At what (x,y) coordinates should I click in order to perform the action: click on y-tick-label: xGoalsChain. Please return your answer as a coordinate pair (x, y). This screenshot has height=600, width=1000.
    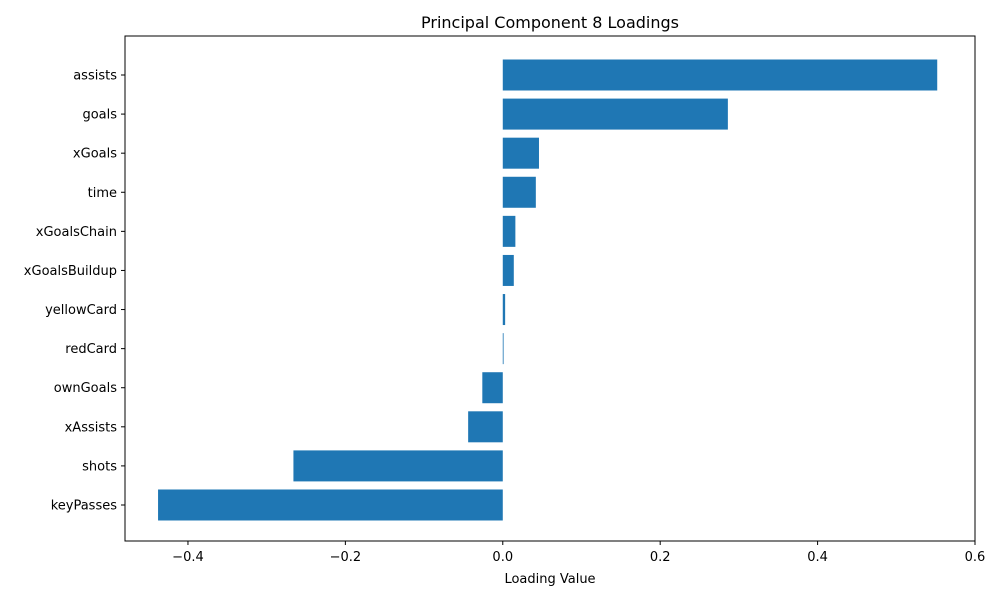
    Looking at the image, I should click on (76, 232).